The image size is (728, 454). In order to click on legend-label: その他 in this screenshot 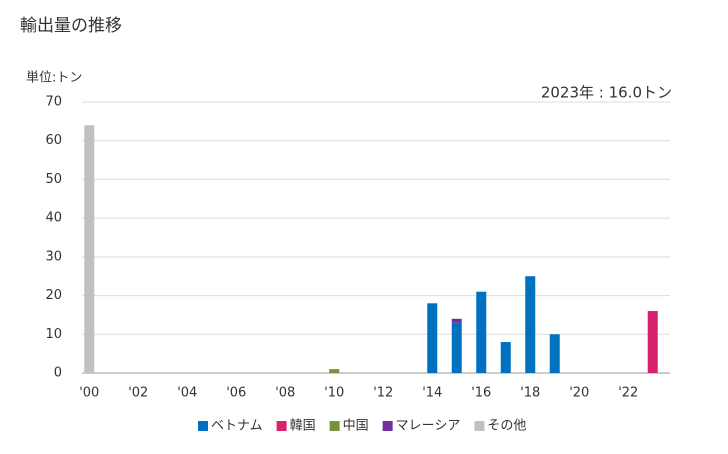, I will do `click(506, 426)`.